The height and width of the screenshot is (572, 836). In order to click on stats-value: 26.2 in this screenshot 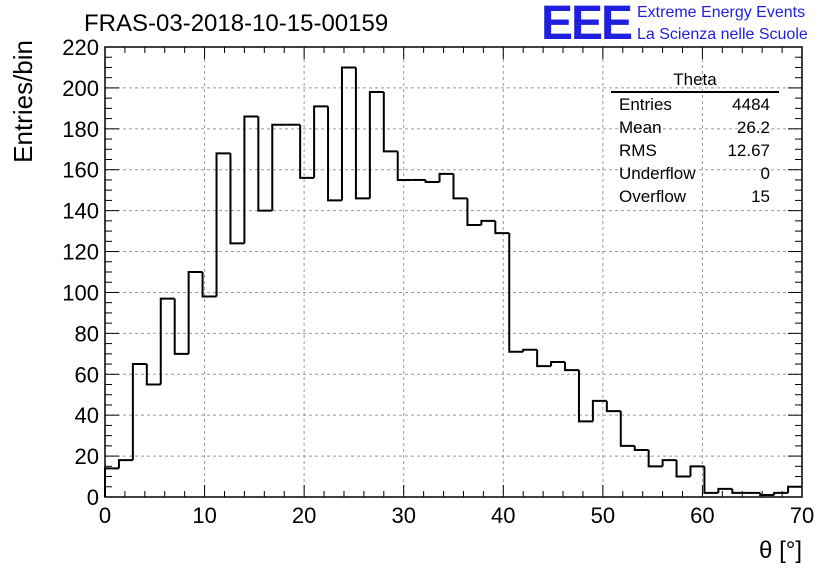, I will do `click(753, 127)`.